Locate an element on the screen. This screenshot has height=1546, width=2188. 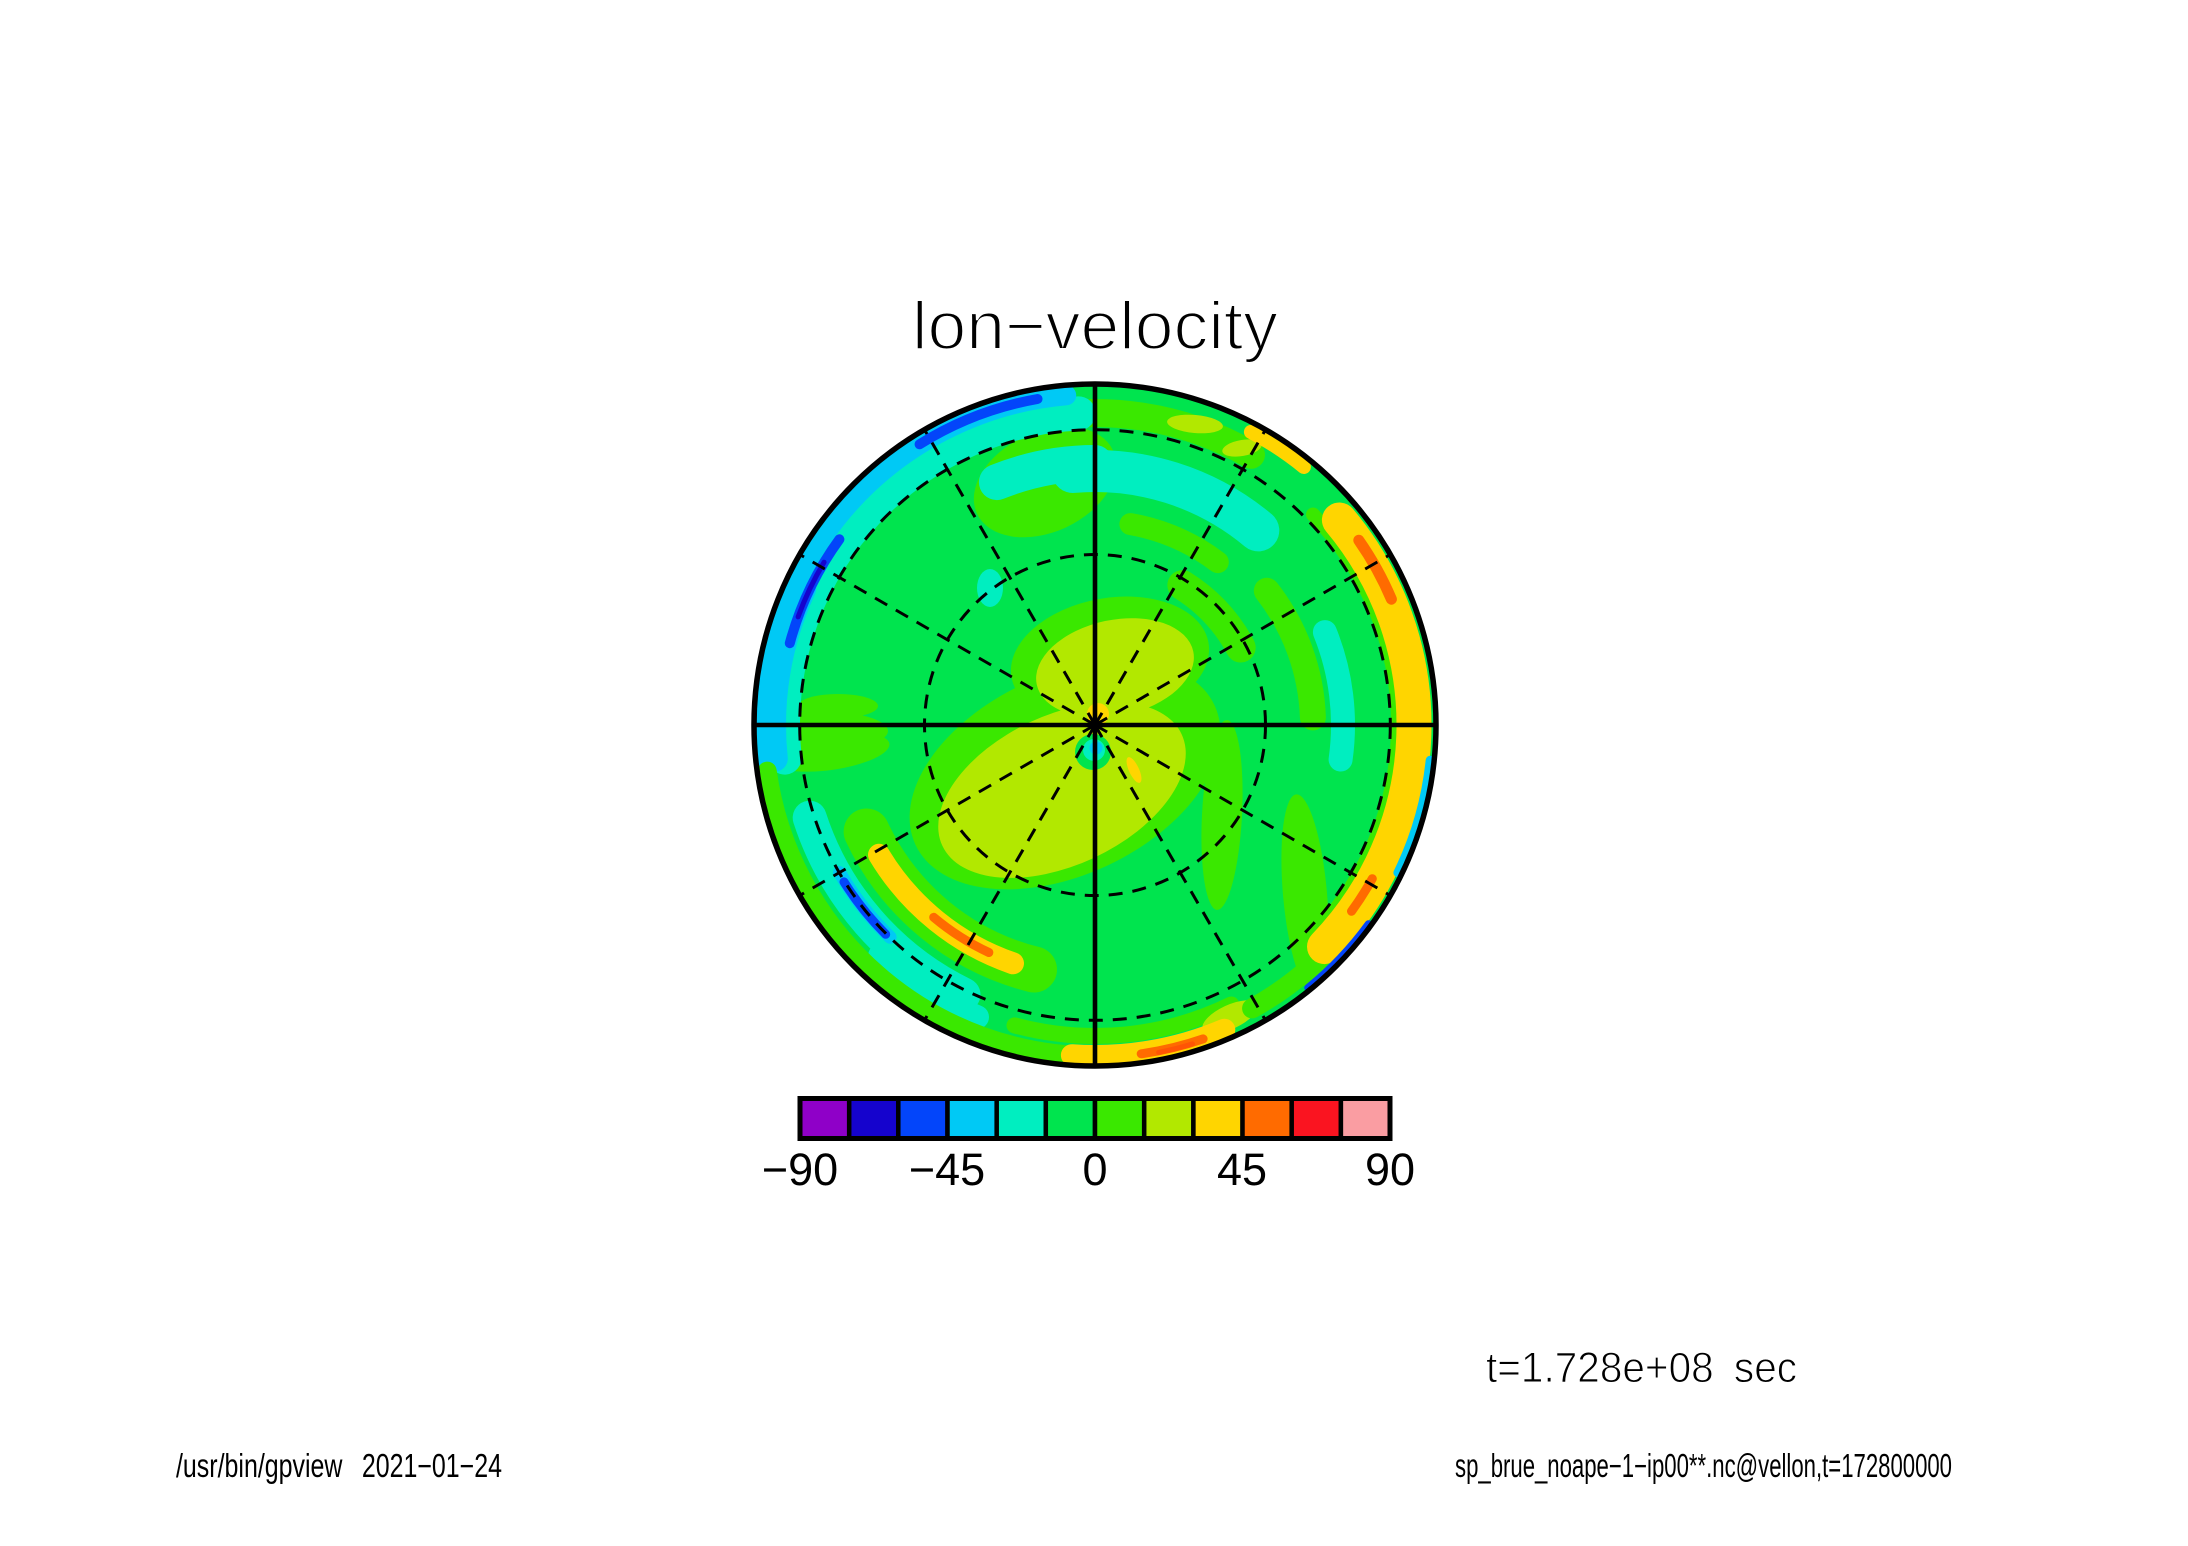
svg-text: −45 is located at coordinates (947, 1169).